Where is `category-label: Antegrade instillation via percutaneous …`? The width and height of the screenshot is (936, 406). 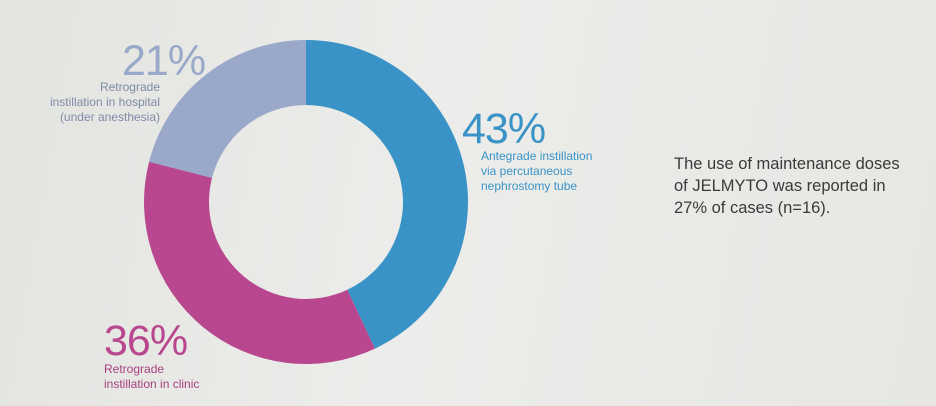
category-label: Antegrade instillation via percutaneous … is located at coordinates (537, 171).